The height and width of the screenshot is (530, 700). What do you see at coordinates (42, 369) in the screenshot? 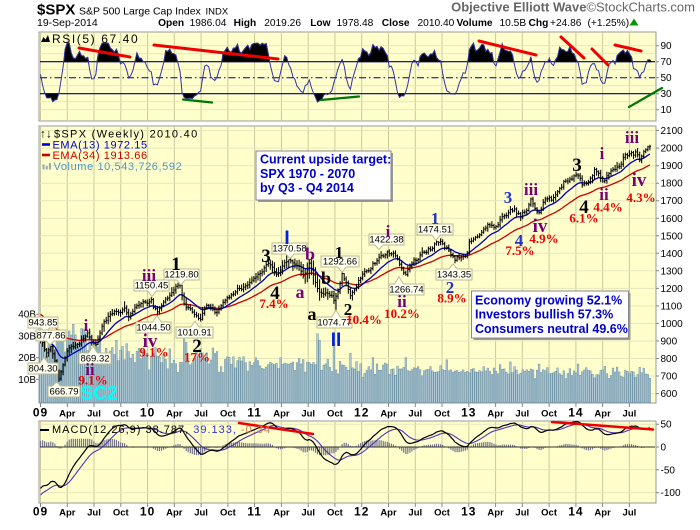
I see `svg-text: 804.30` at bounding box center [42, 369].